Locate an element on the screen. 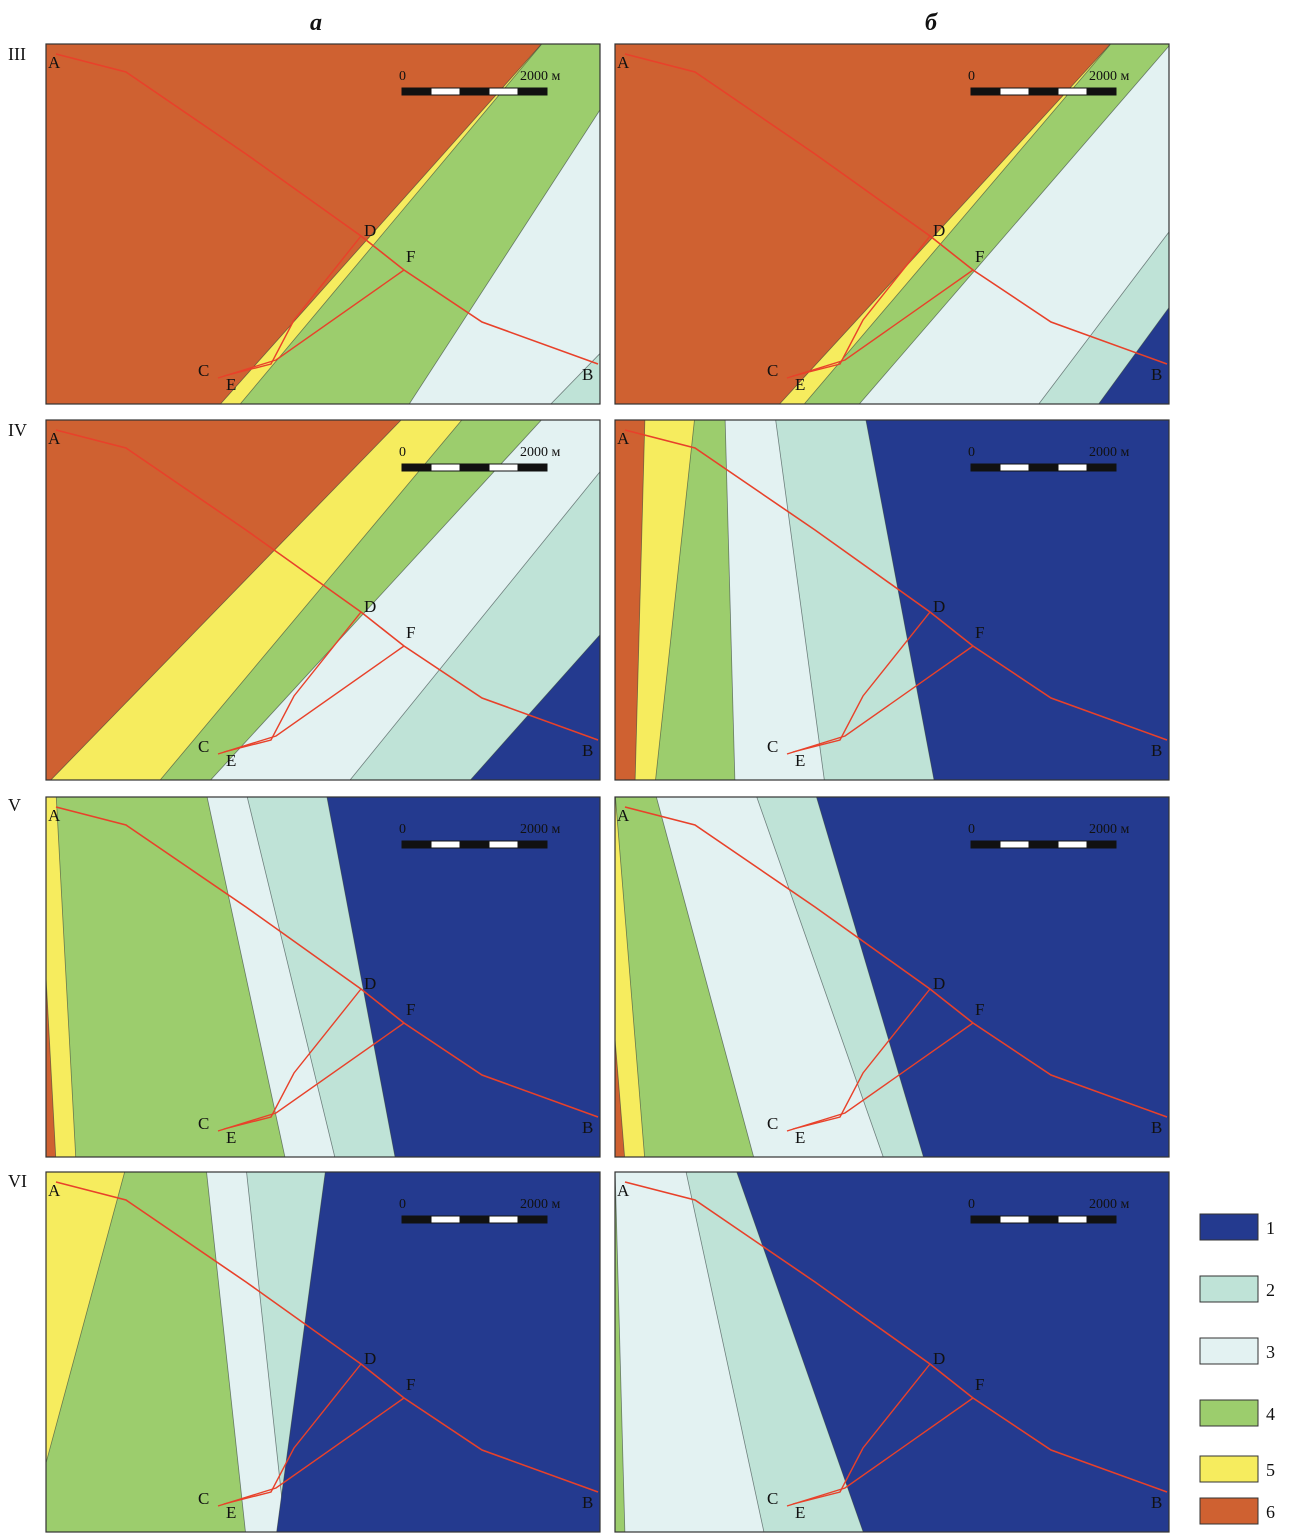  row-title-vi: VI is located at coordinates (17, 1181).